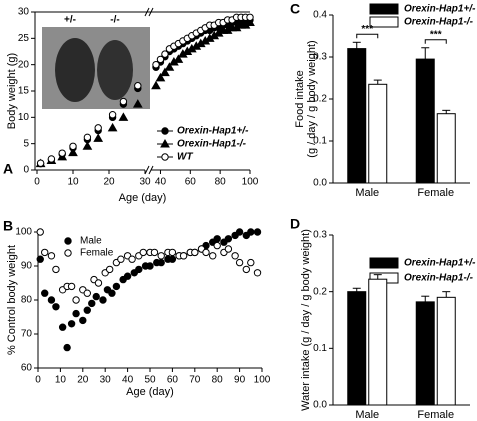  I want to click on y-tick-label: 20, so click(24, 64).